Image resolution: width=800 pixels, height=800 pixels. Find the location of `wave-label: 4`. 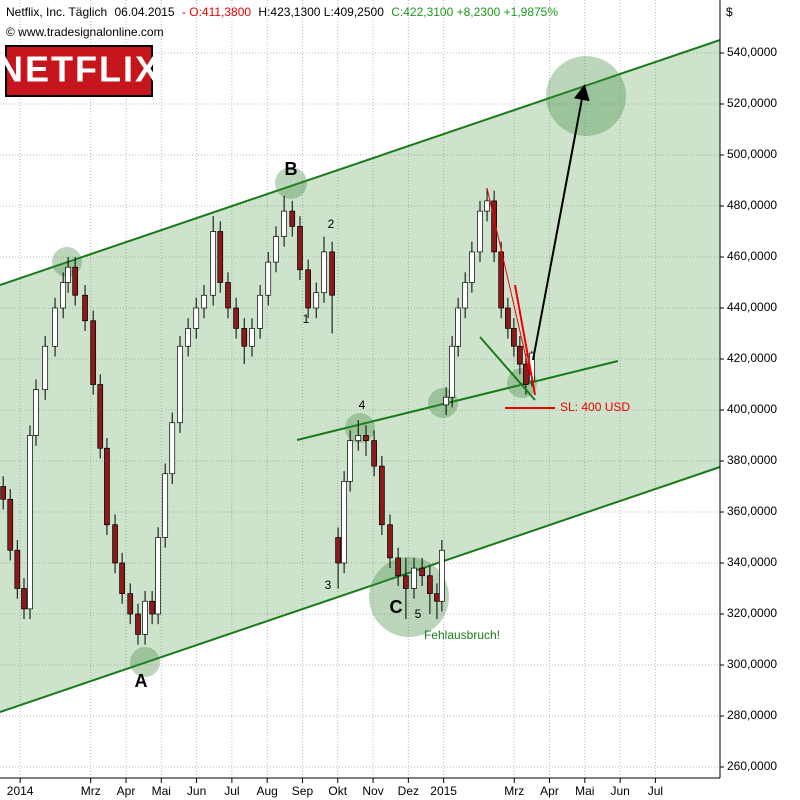

wave-label: 4 is located at coordinates (362, 405).